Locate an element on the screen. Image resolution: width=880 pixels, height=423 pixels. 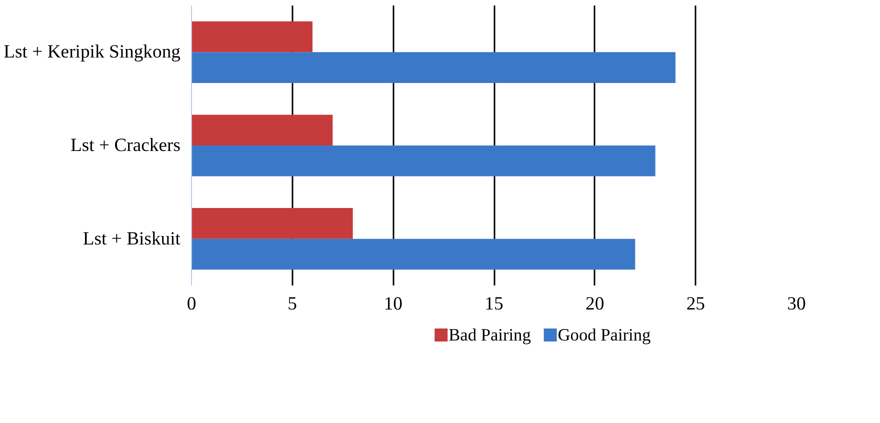
legend-label: Good Pairing is located at coordinates (605, 335).